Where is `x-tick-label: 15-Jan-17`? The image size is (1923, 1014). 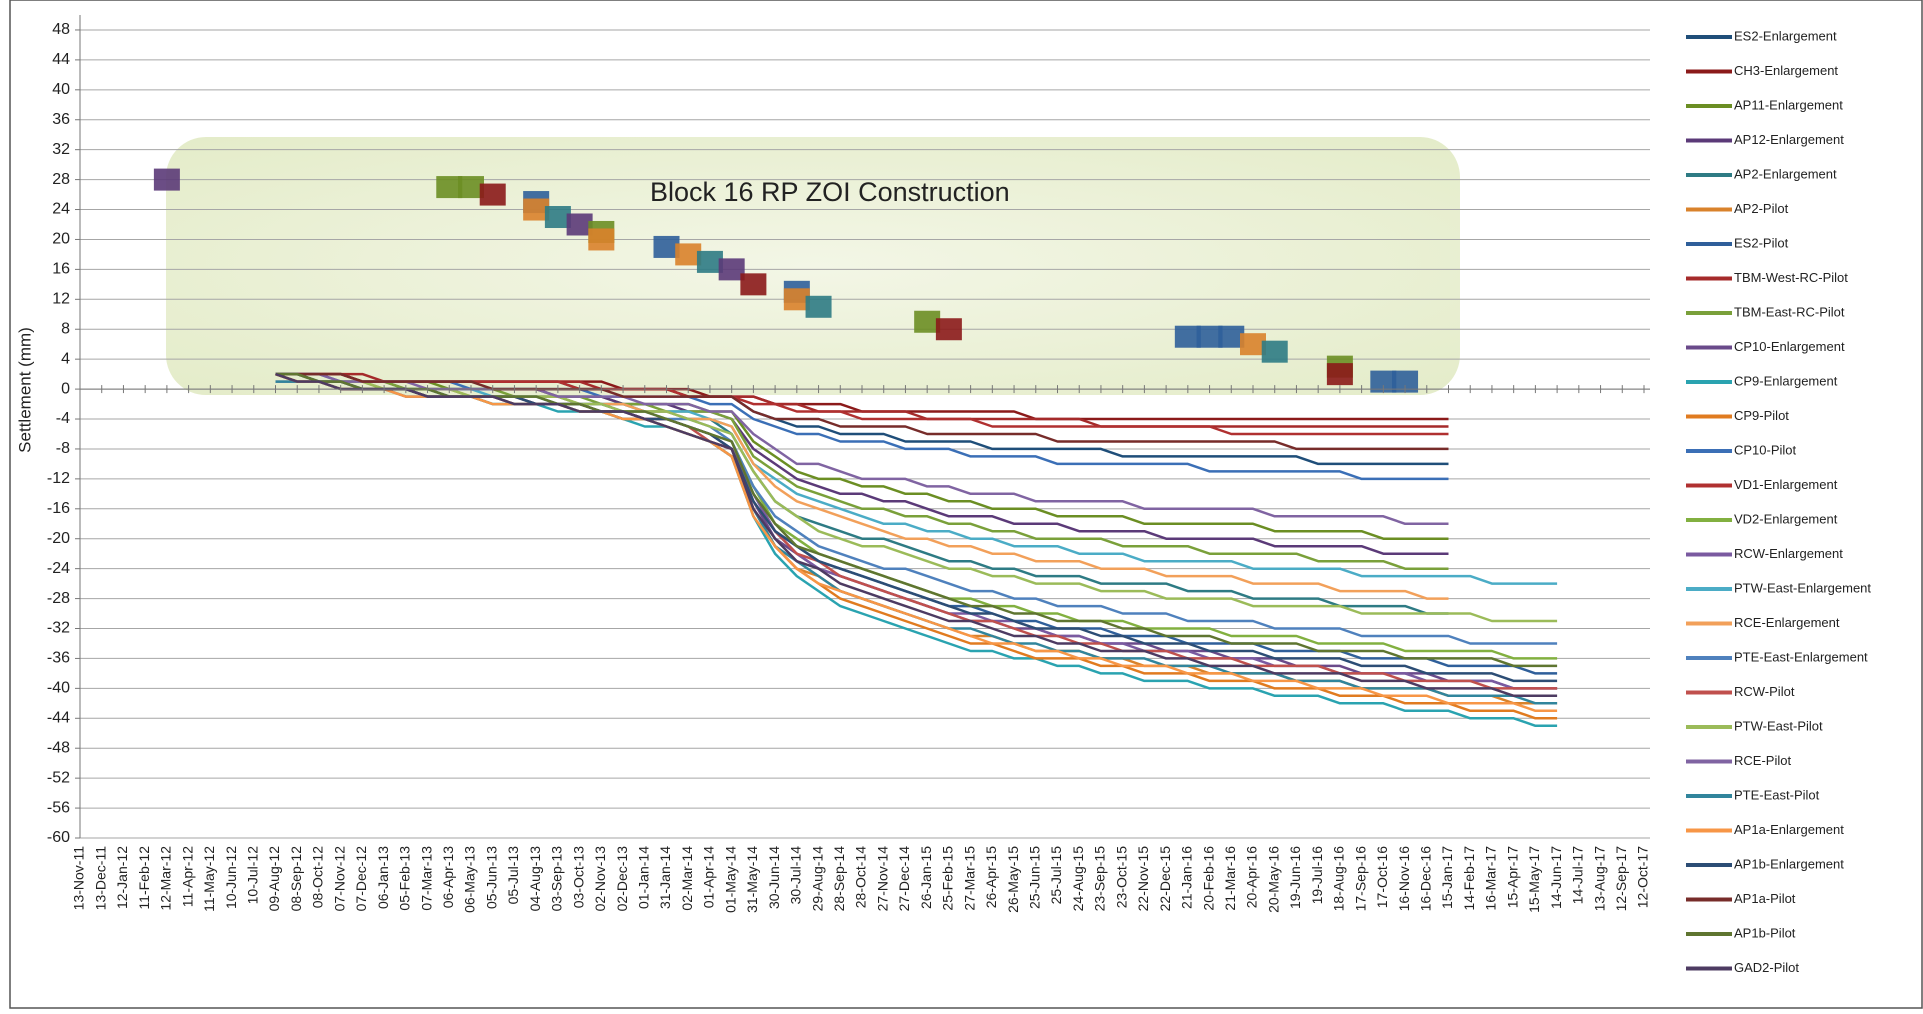 x-tick-label: 15-Jan-17 is located at coordinates (1447, 877).